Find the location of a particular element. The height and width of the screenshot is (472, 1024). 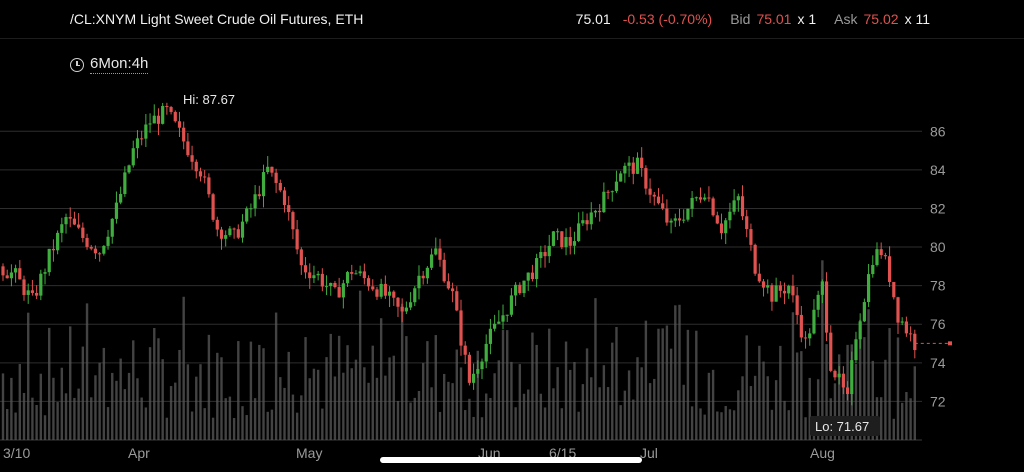

bid-price: 75.01 is located at coordinates (774, 19).